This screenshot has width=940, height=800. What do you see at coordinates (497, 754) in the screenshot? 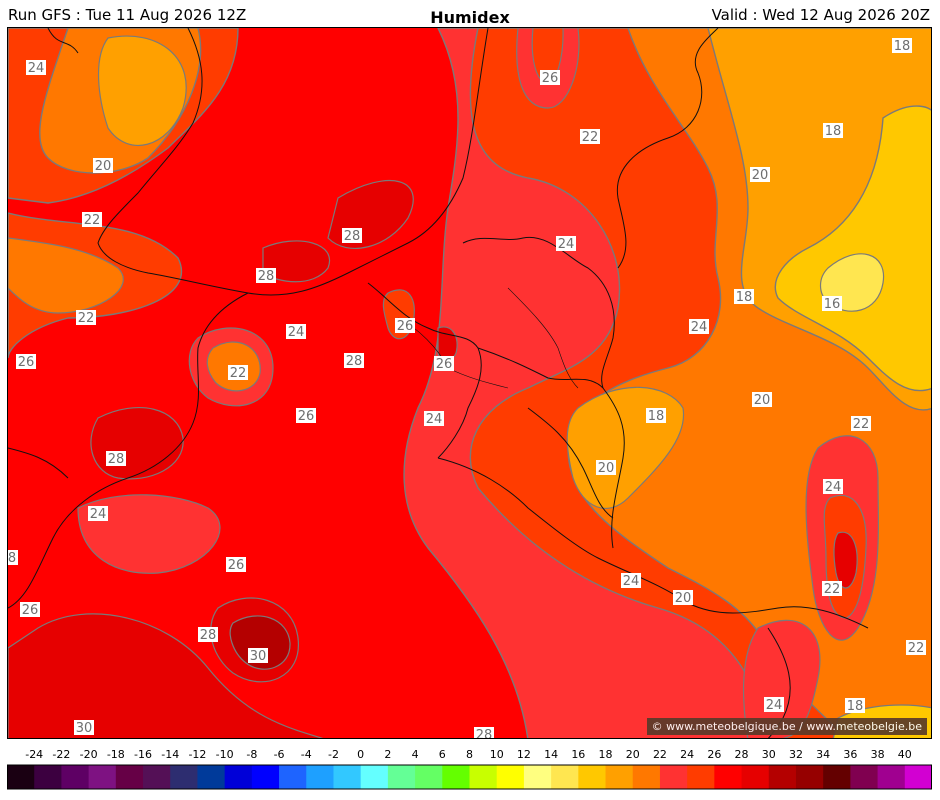
I see `legend-tick-label: 10` at bounding box center [497, 754].